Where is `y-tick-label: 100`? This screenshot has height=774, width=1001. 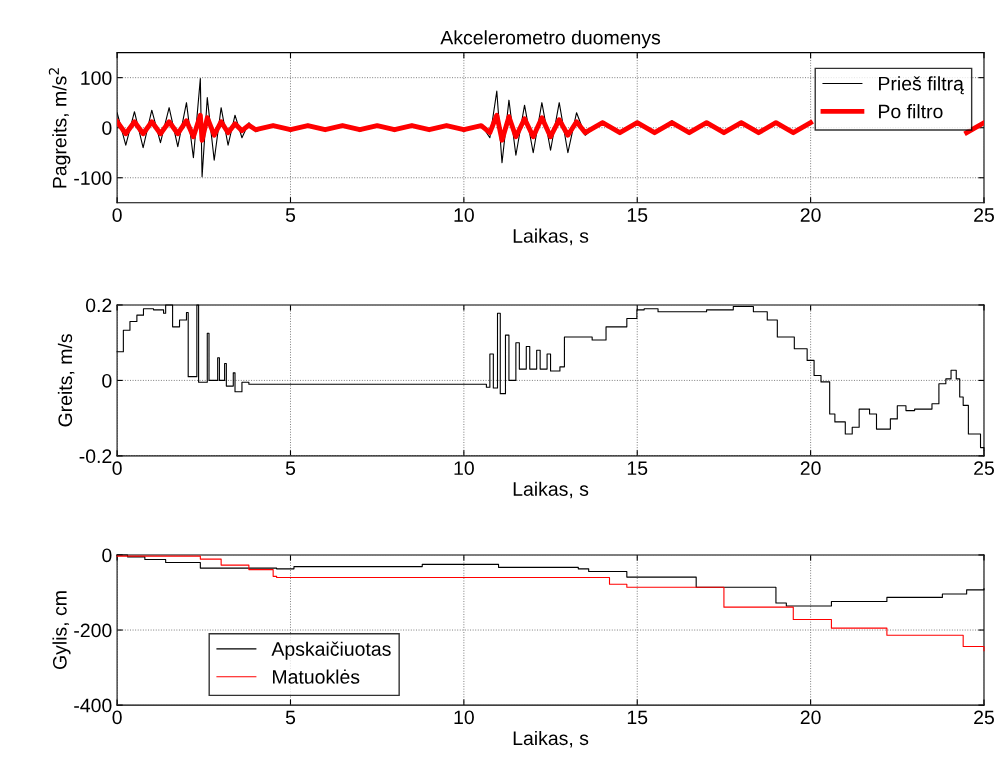 y-tick-label: 100 is located at coordinates (96, 78).